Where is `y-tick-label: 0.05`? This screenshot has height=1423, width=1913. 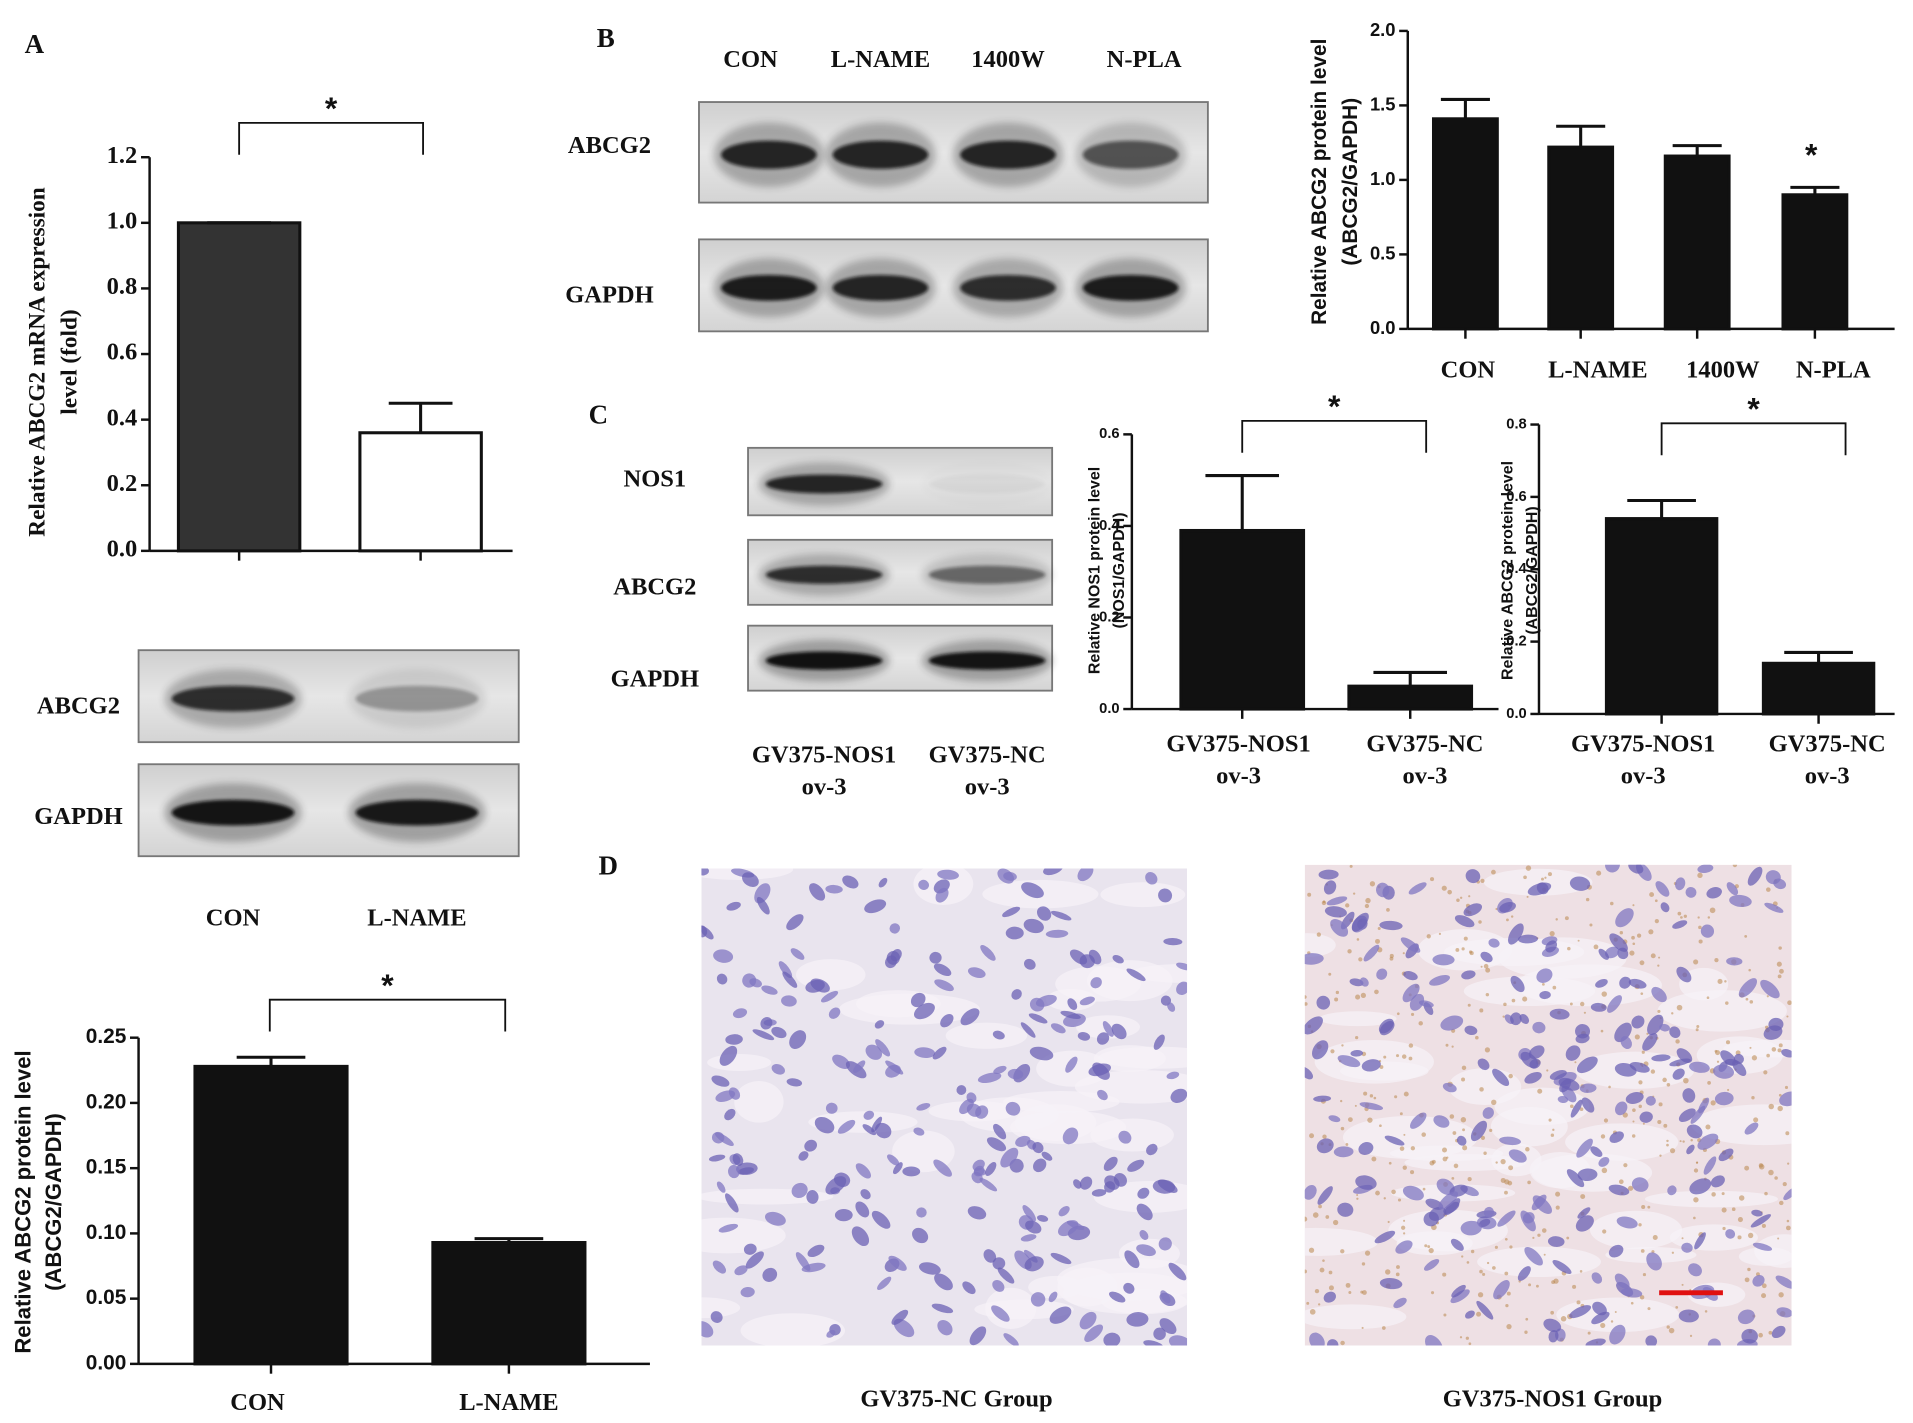 y-tick-label: 0.05 is located at coordinates (106, 1297).